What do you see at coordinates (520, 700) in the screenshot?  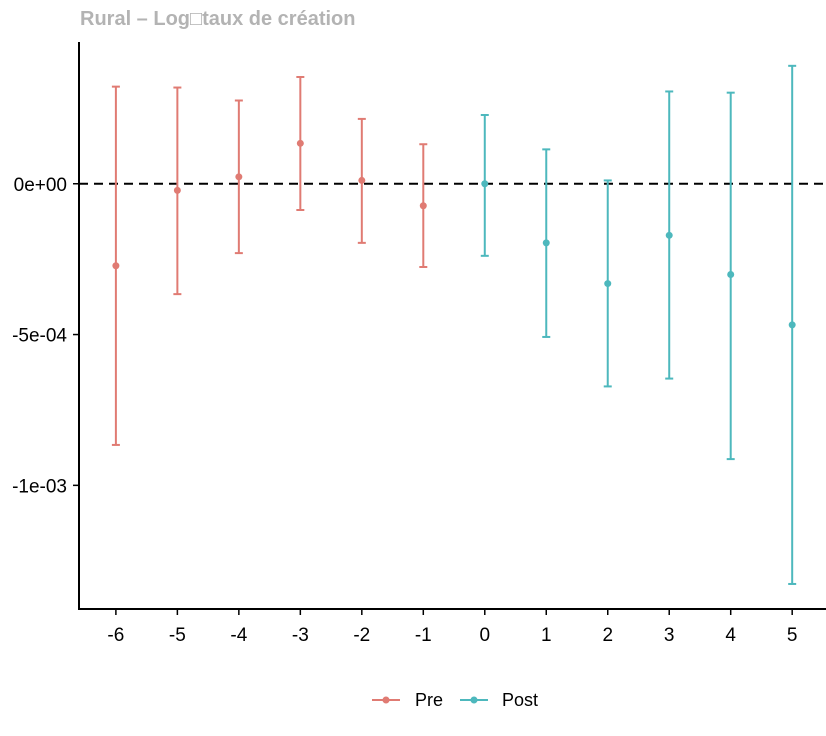 I see `legend-label: Post` at bounding box center [520, 700].